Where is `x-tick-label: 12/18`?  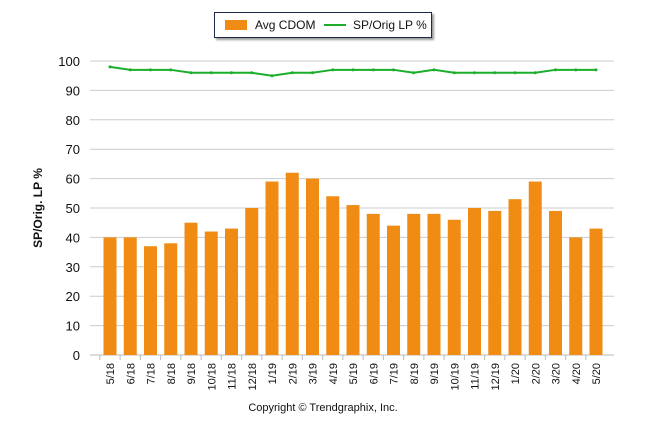
x-tick-label: 12/18 is located at coordinates (253, 377).